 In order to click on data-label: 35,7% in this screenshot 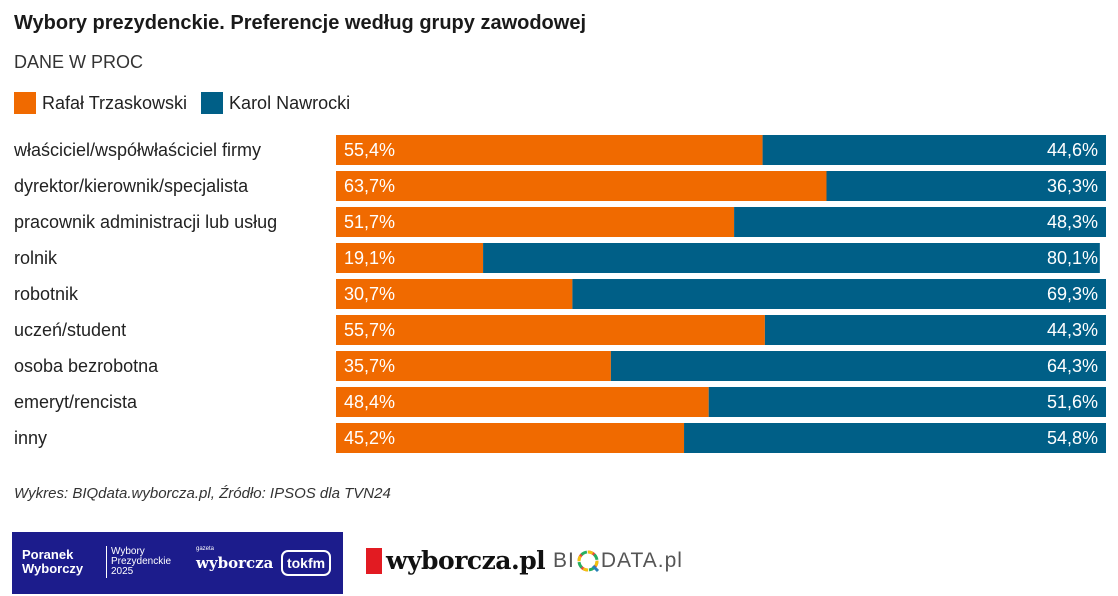, I will do `click(369, 366)`.